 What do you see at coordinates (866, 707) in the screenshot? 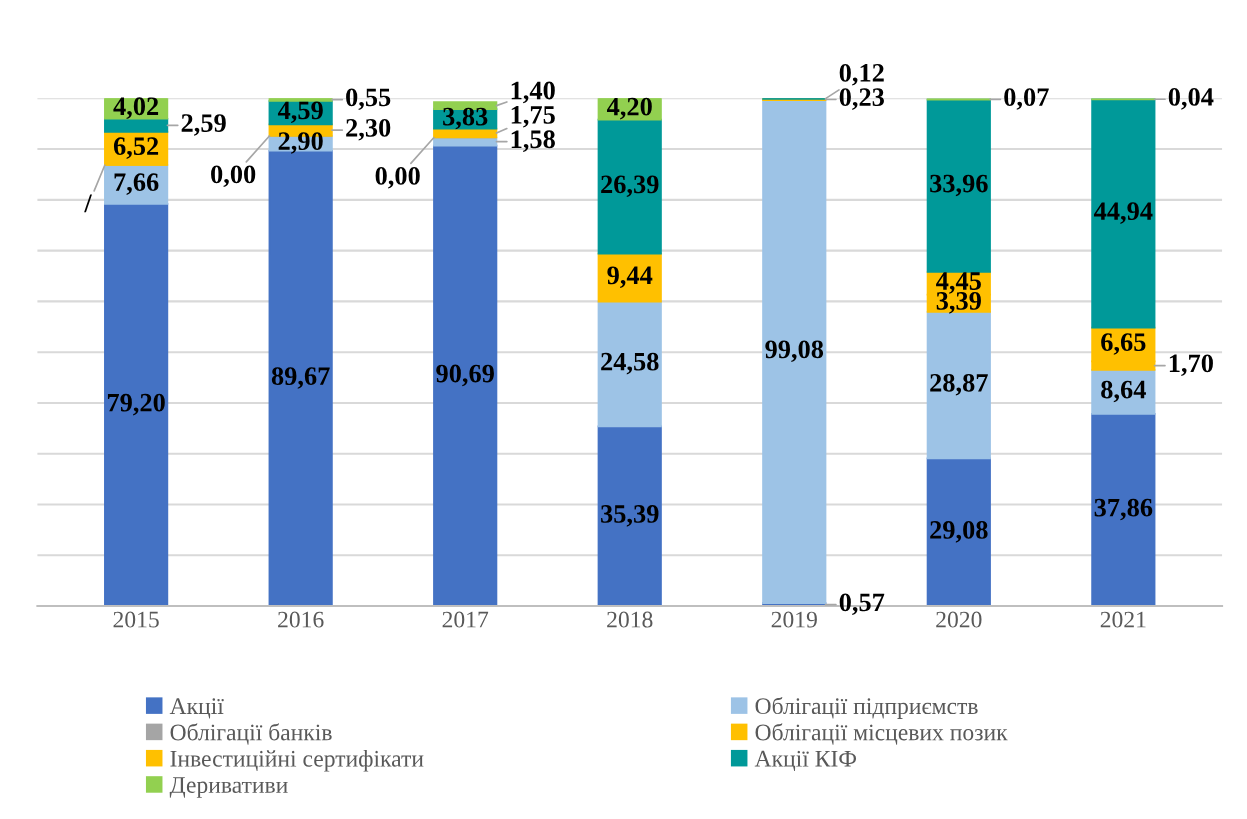
I see `legend-label: Облігації підприємств` at bounding box center [866, 707].